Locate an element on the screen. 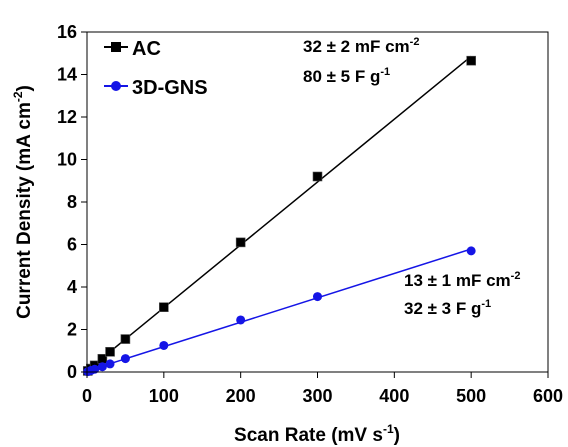 The image size is (568, 447). y-tick-label: 8 is located at coordinates (72, 202).